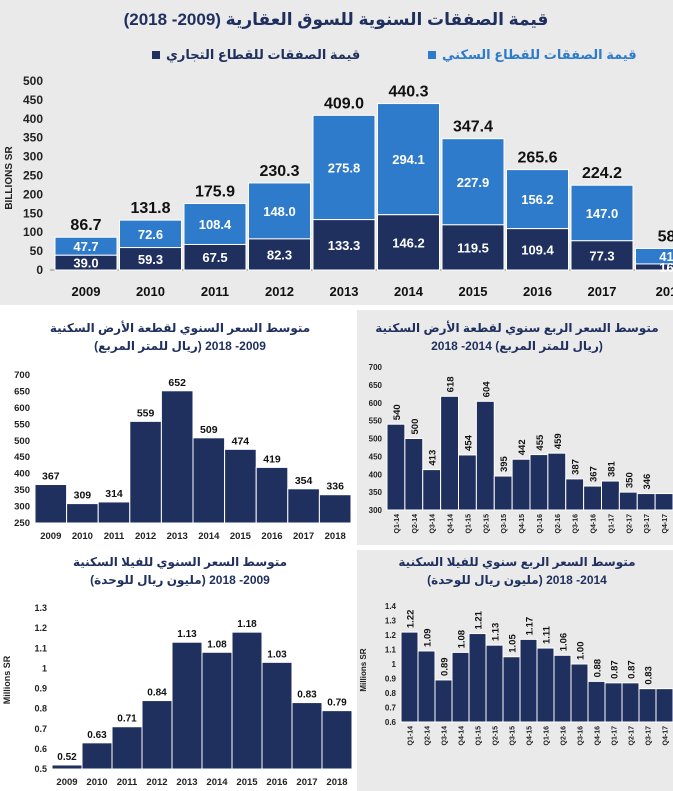  I want to click on x-tick-label: Q4-17, so click(666, 736).